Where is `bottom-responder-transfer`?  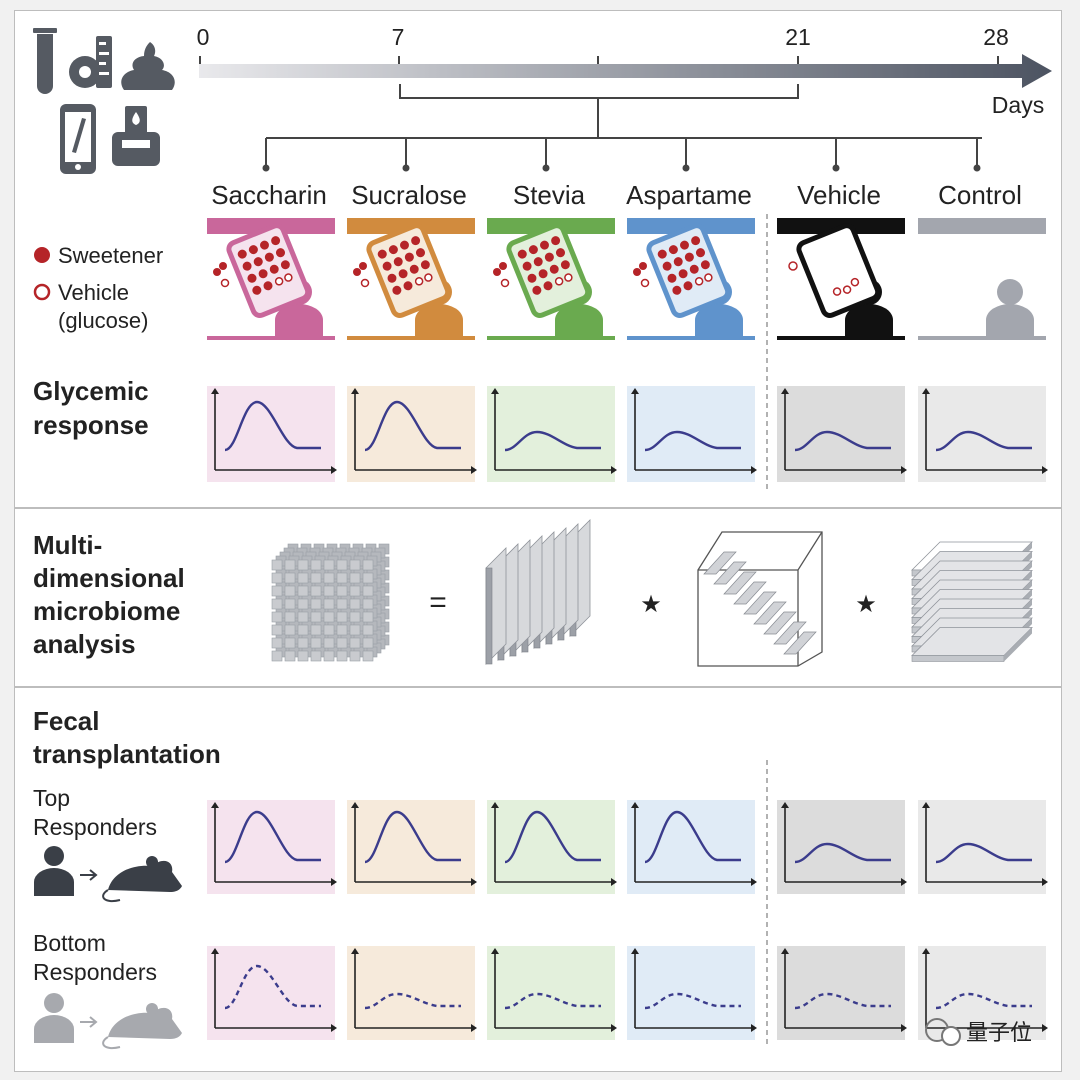
bottom-responder-transfer is located at coordinates (108, 1021).